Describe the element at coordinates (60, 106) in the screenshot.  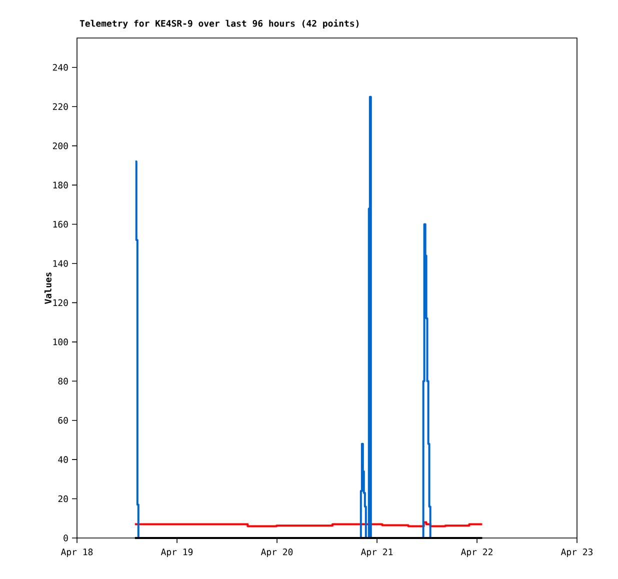
I see `y-tick-label: 220` at that location.